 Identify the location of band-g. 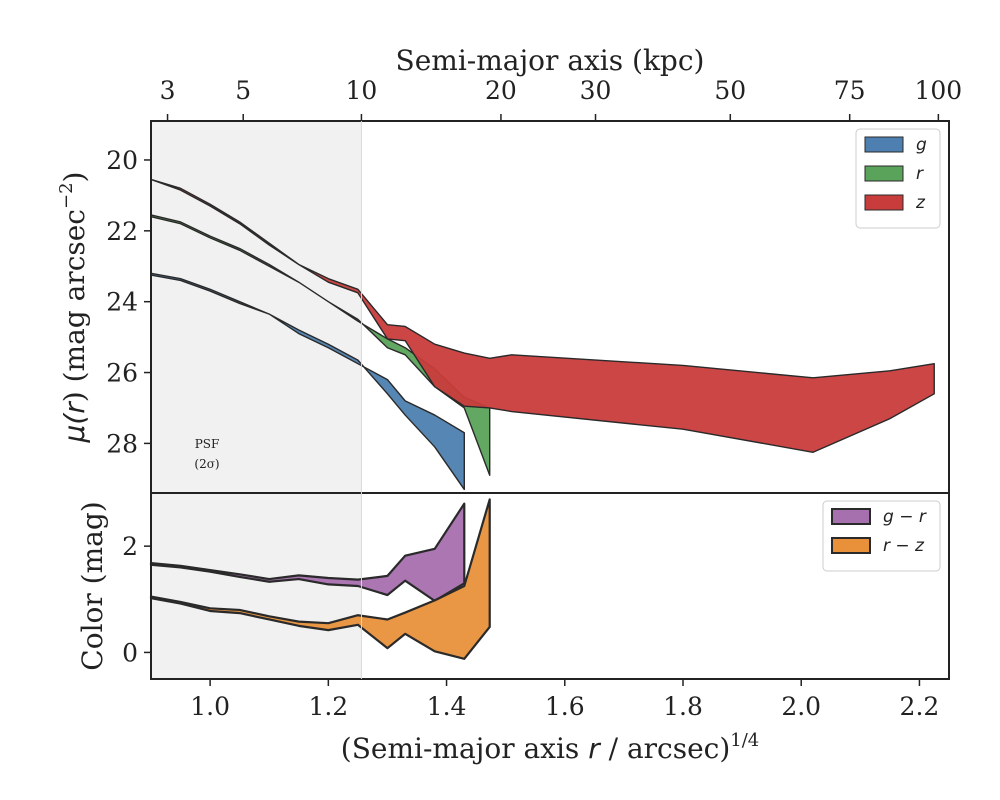
(307, 381).